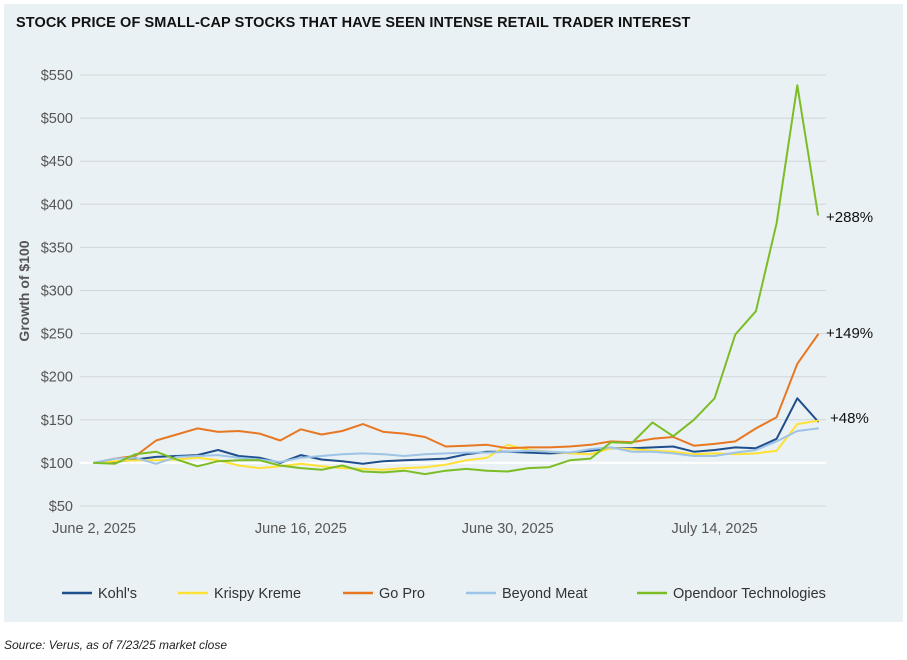 The width and height of the screenshot is (907, 660). What do you see at coordinates (544, 594) in the screenshot?
I see `legend-label: Beyond Meat` at bounding box center [544, 594].